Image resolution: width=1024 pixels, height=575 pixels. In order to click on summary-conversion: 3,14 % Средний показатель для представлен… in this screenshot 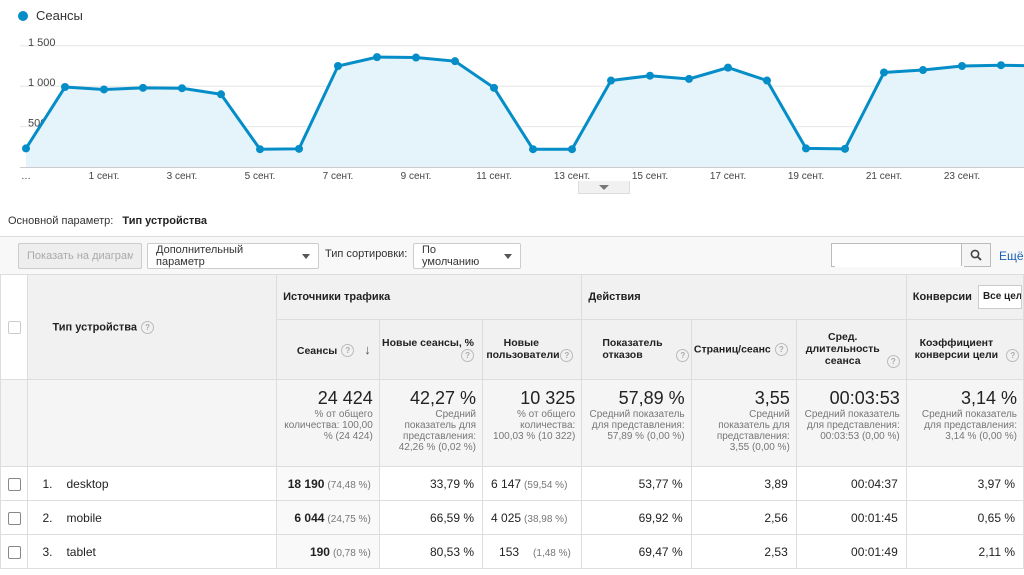, I will do `click(964, 423)`.